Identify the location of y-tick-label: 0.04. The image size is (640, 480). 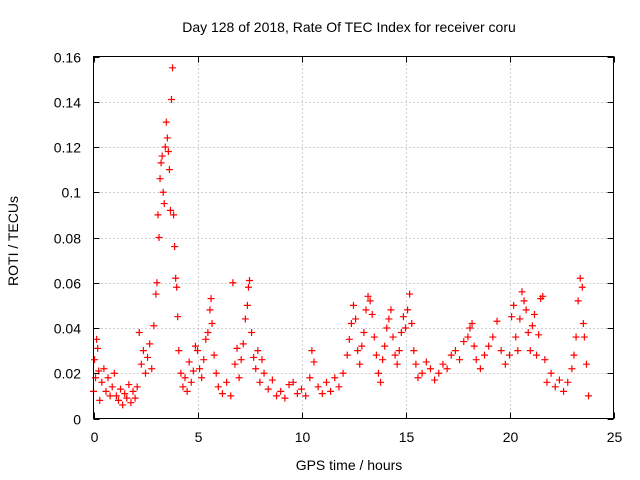
(67, 329).